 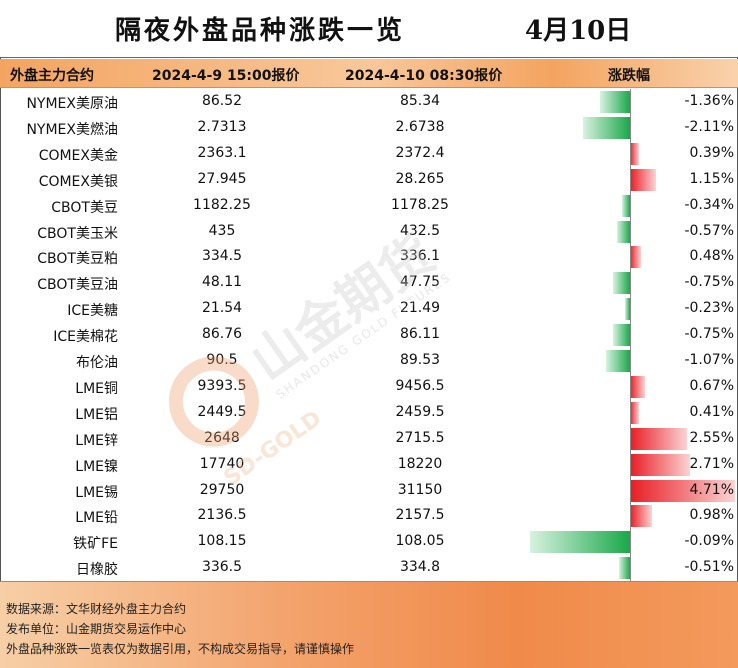 What do you see at coordinates (709, 126) in the screenshot?
I see `change-percent: -2.11%` at bounding box center [709, 126].